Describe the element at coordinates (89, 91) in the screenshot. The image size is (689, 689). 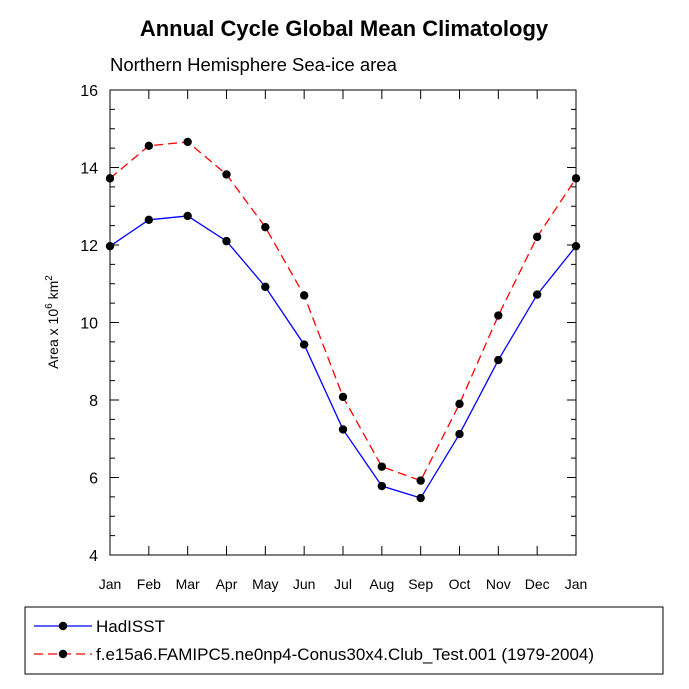
I see `y-tick-label: 16` at that location.